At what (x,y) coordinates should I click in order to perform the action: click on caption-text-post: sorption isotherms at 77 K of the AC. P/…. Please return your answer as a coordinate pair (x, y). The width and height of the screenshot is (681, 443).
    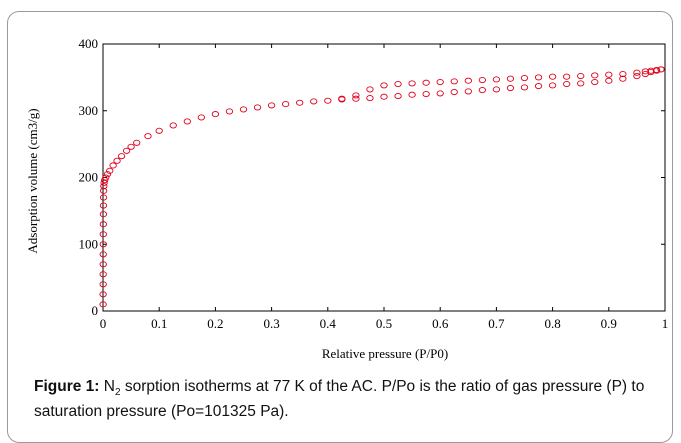
    Looking at the image, I should click on (339, 399).